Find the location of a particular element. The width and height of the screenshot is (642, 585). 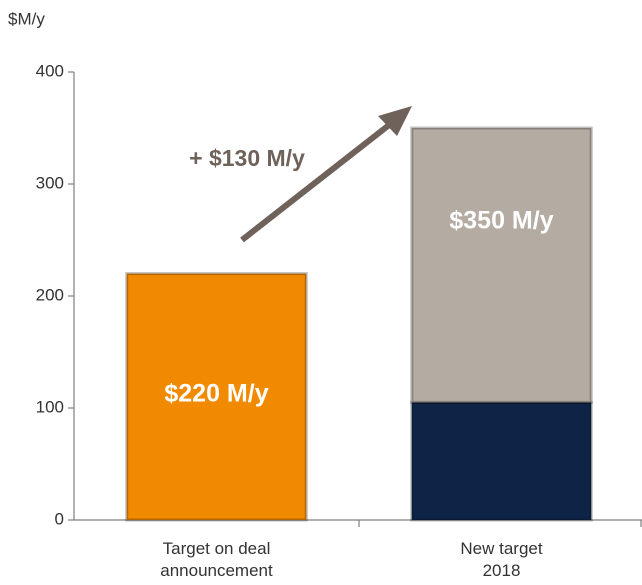

arrow-shaft is located at coordinates (320, 179).